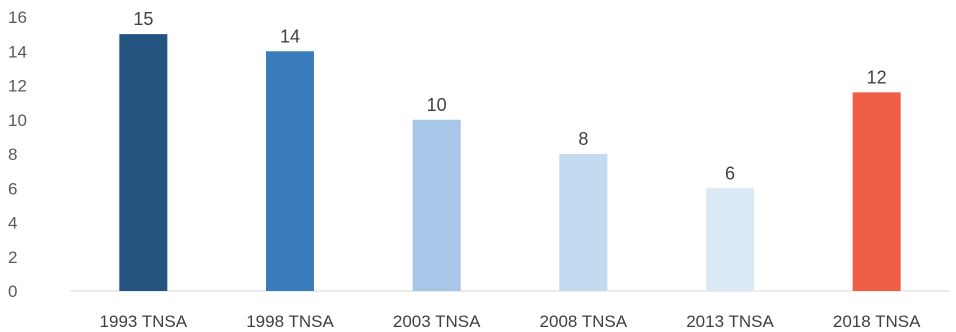 The width and height of the screenshot is (956, 332). What do you see at coordinates (877, 77) in the screenshot?
I see `data-label: 12` at bounding box center [877, 77].